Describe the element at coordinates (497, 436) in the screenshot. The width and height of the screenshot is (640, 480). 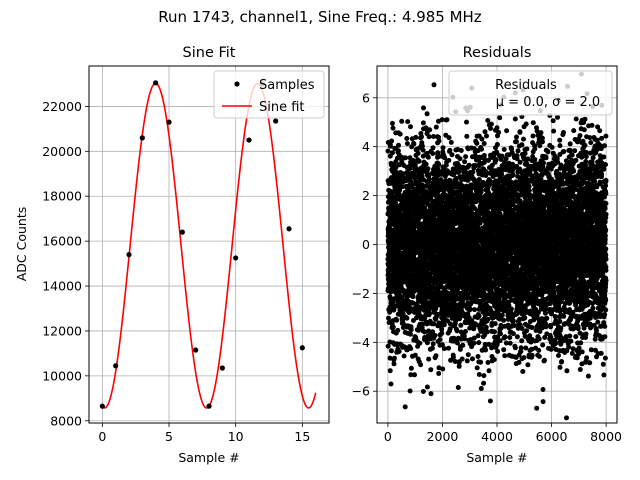
I see `residuals-xtick-label: 4000` at that location.